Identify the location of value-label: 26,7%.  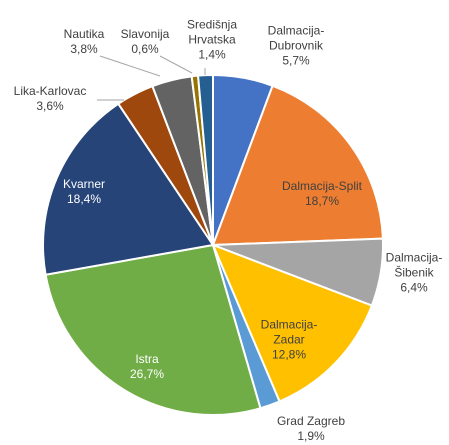
(147, 374).